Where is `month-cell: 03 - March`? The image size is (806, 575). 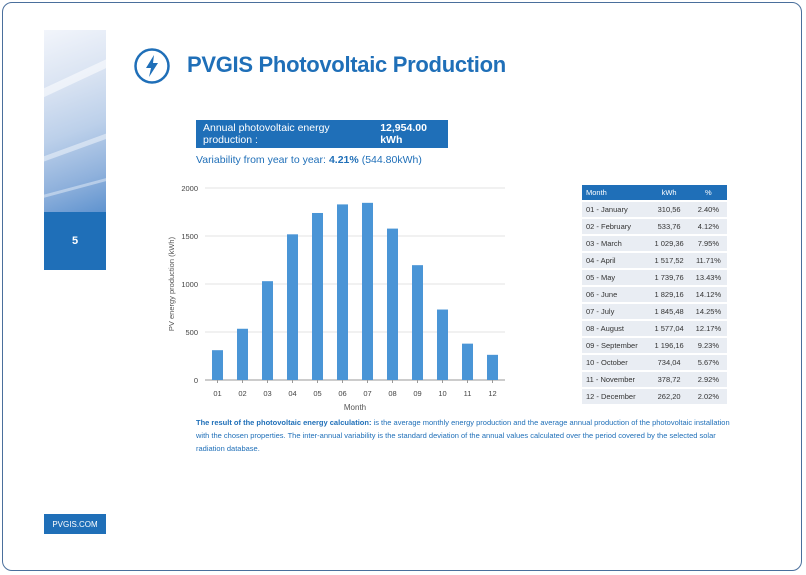
month-cell: 03 - March is located at coordinates (615, 243).